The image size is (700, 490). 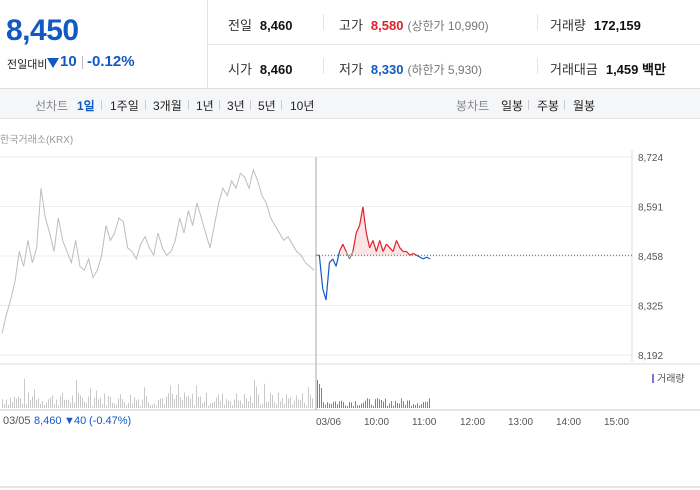 What do you see at coordinates (205, 106) in the screenshot?
I see `period-1year-tab: 1년` at bounding box center [205, 106].